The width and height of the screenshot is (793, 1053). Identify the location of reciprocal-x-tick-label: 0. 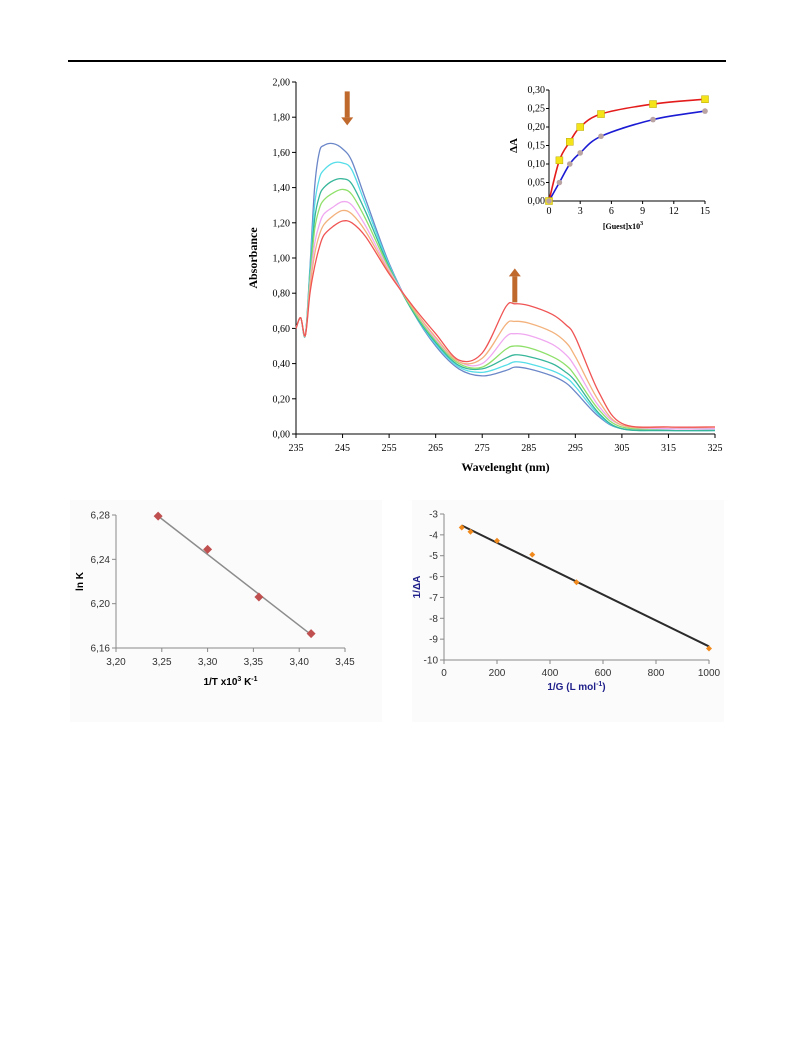
(444, 673).